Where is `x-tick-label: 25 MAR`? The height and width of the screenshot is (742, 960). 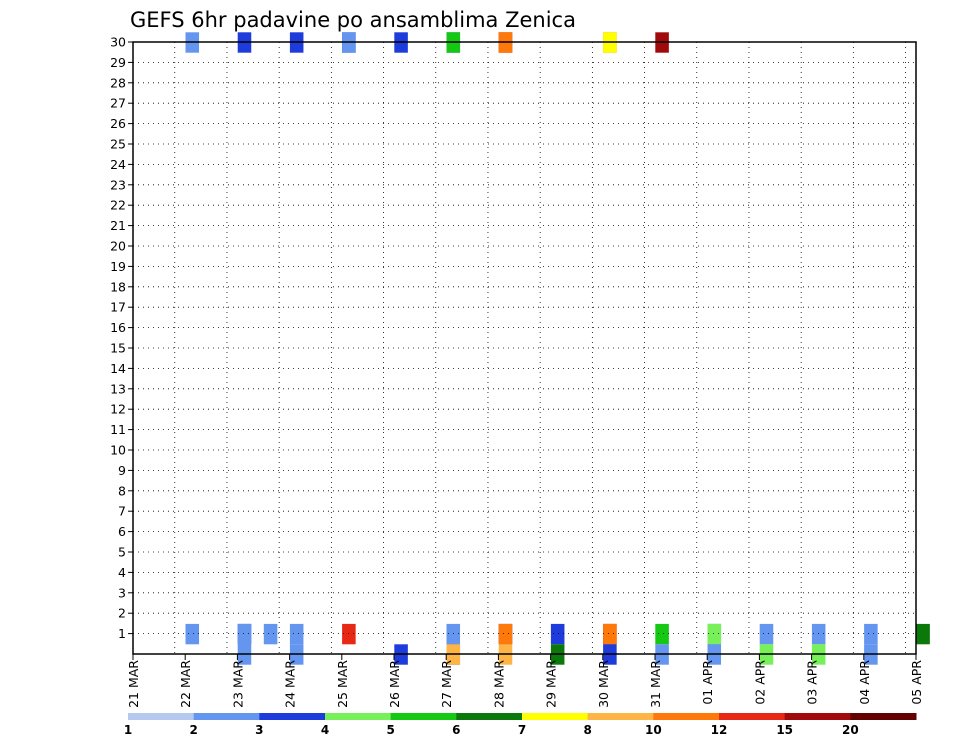 x-tick-label: 25 MAR is located at coordinates (342, 684).